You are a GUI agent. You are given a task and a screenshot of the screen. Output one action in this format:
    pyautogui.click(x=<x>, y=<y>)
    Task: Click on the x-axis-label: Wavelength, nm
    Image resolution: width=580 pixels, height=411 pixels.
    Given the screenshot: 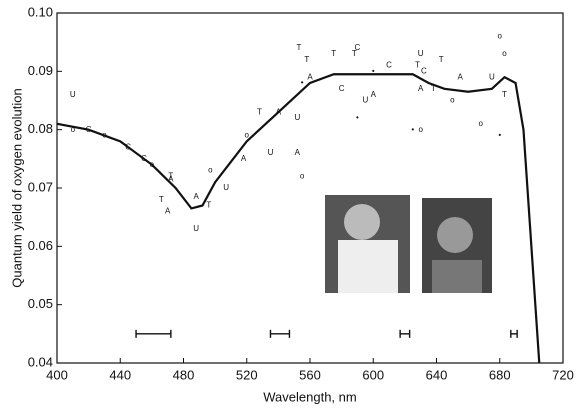 What is the action you would take?
    pyautogui.click(x=309, y=396)
    